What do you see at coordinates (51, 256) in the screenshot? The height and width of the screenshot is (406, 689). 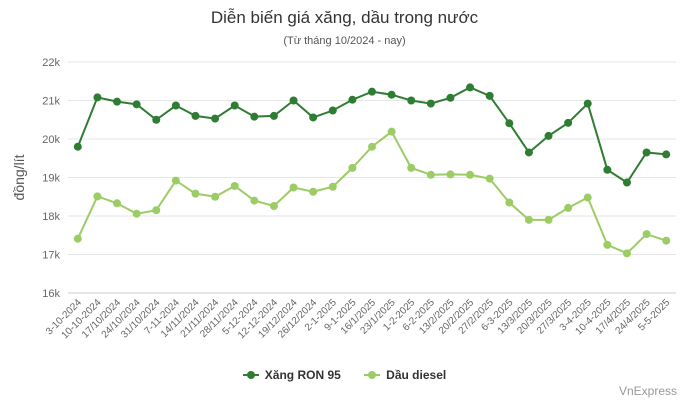 I see `y-tick-label: 17k` at bounding box center [51, 256].